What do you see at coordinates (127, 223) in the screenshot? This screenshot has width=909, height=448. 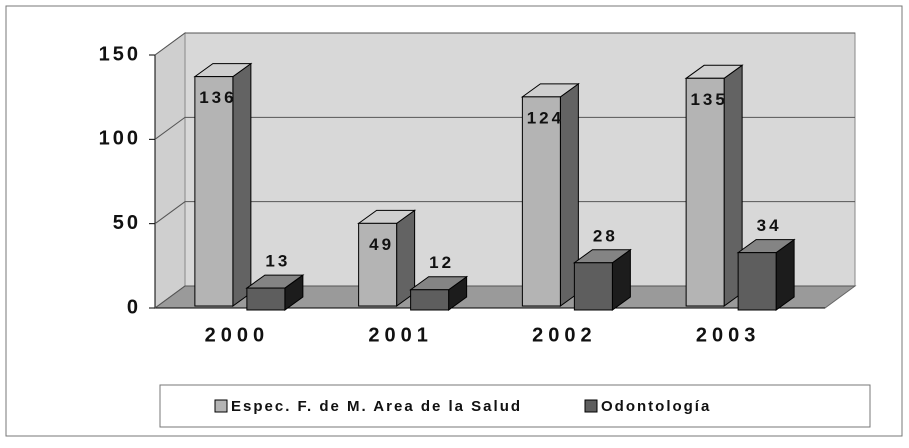 I see `y-tick-label: 50` at bounding box center [127, 223].